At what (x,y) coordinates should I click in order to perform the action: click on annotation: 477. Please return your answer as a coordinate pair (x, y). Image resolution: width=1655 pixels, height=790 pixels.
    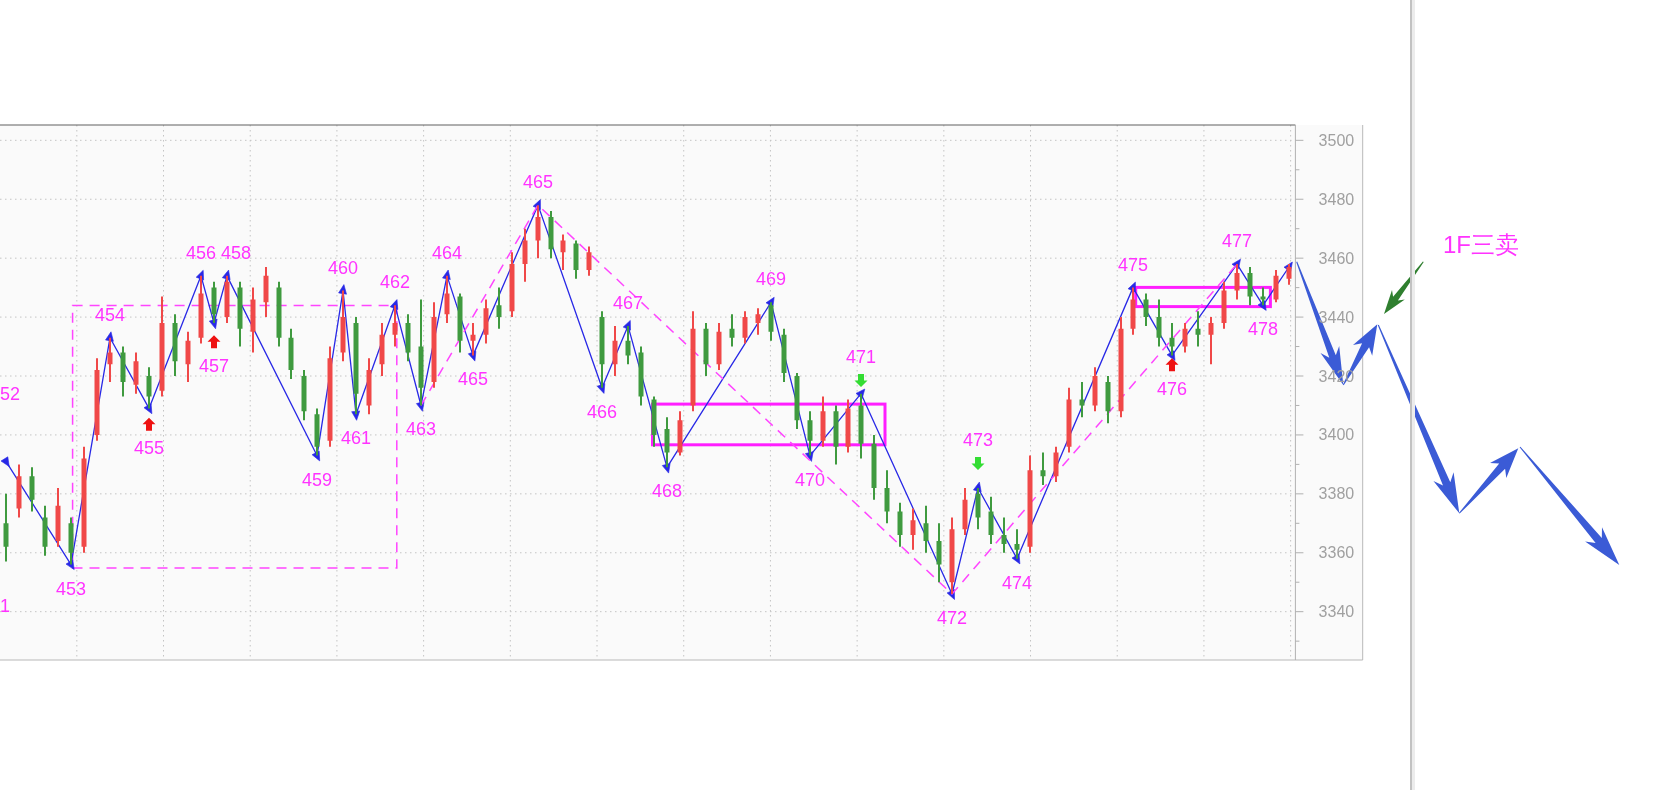
    Looking at the image, I should click on (1237, 241).